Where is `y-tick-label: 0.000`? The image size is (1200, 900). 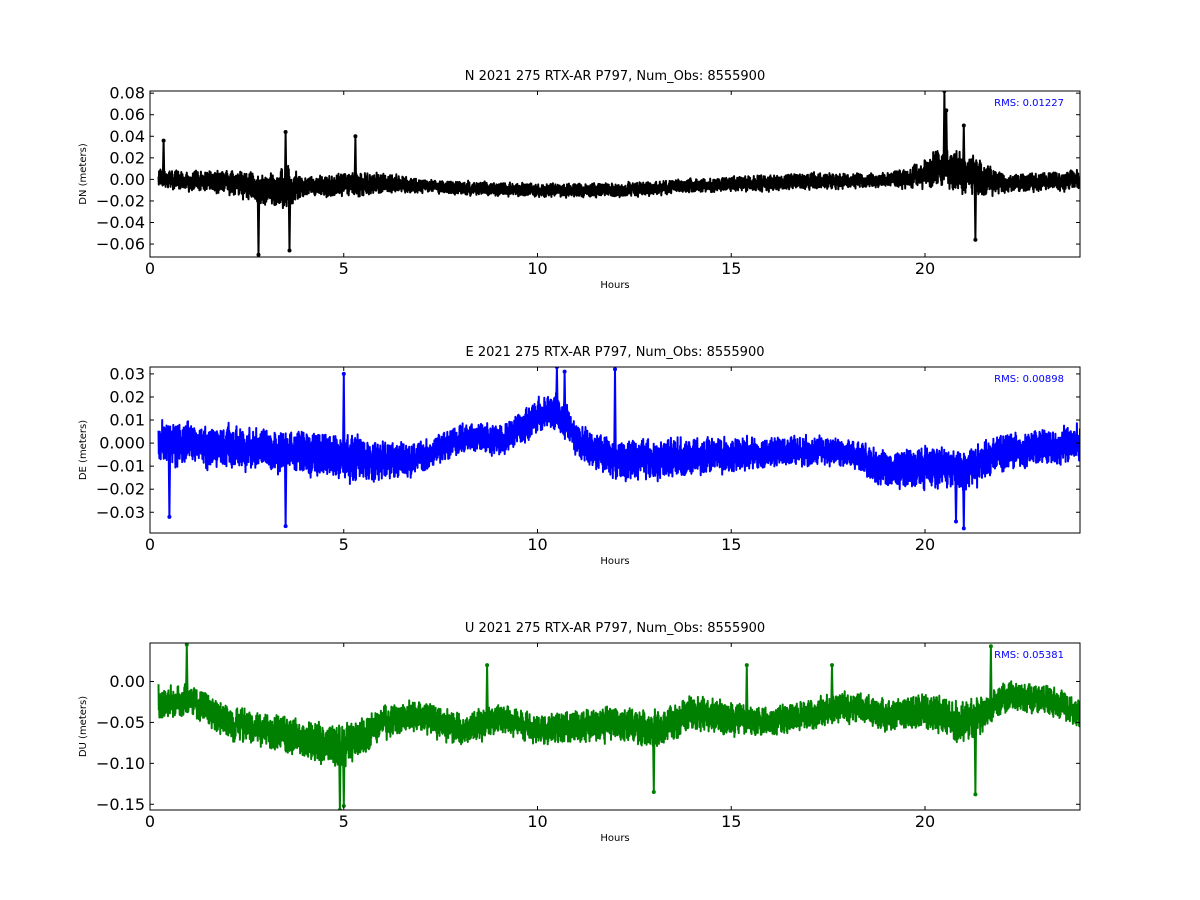
y-tick-label: 0.000 is located at coordinates (122, 443).